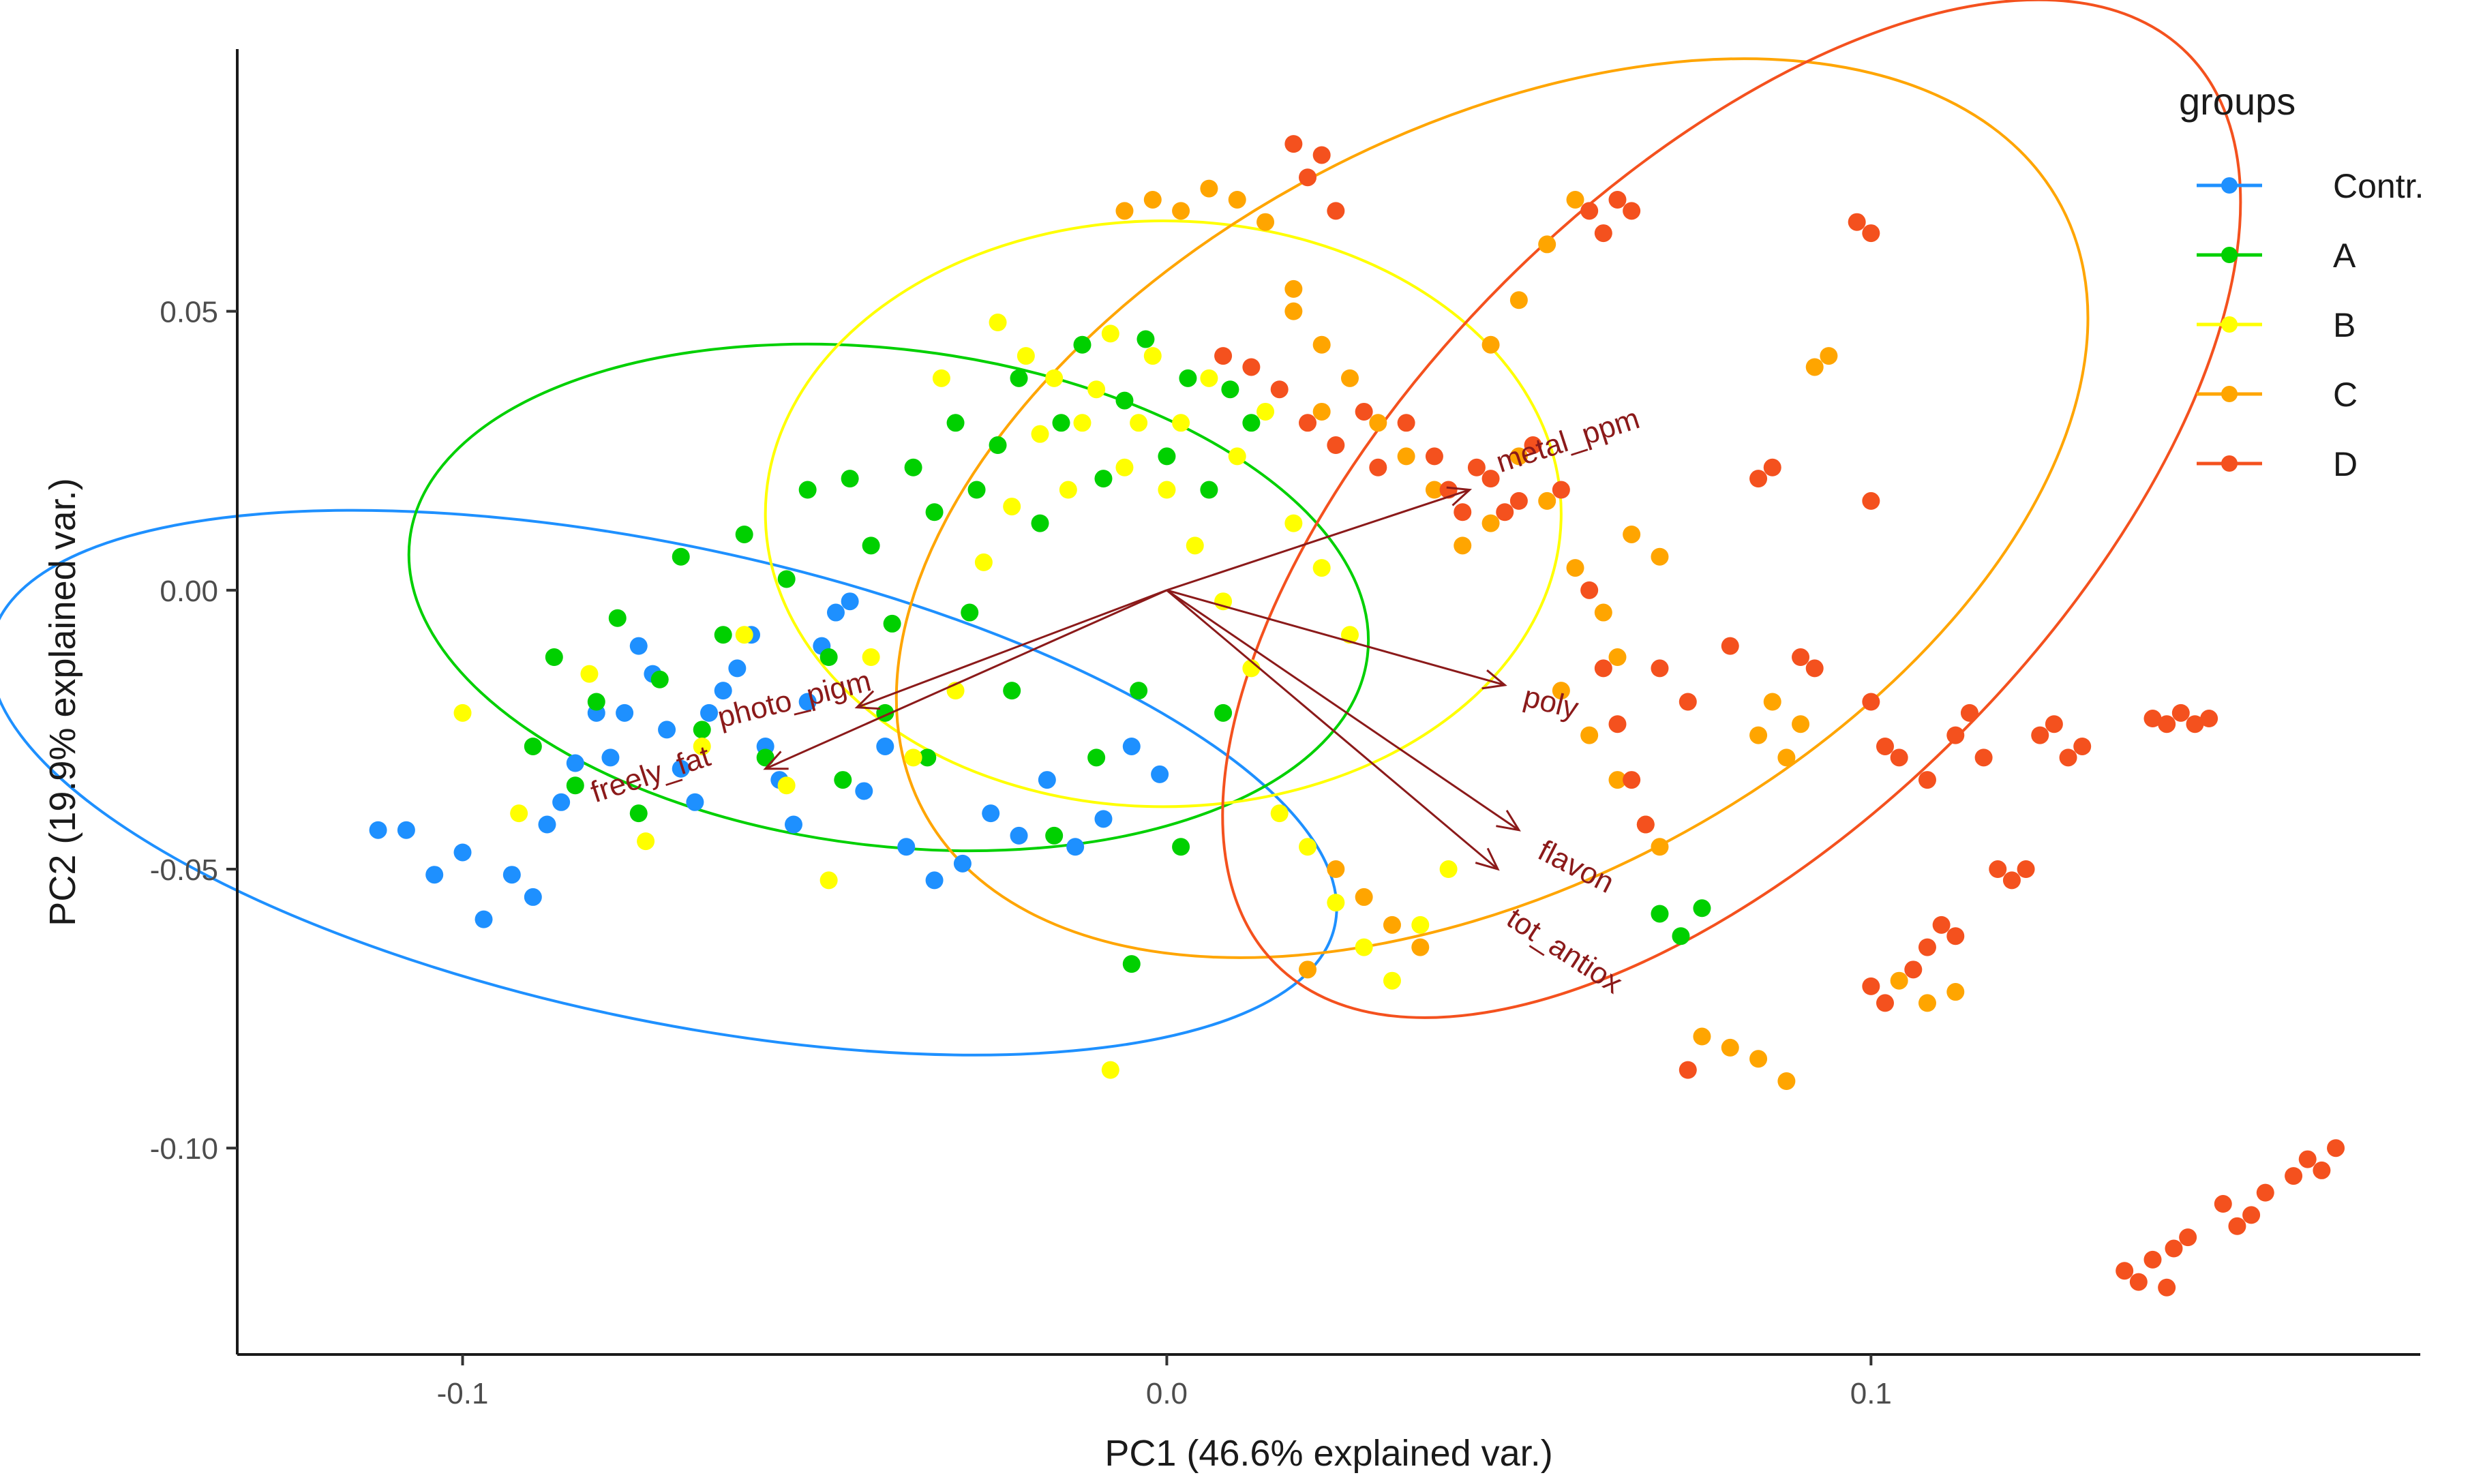 The width and height of the screenshot is (2468, 1484). I want to click on x-tick-label-2: 0.1, so click(1871, 1393).